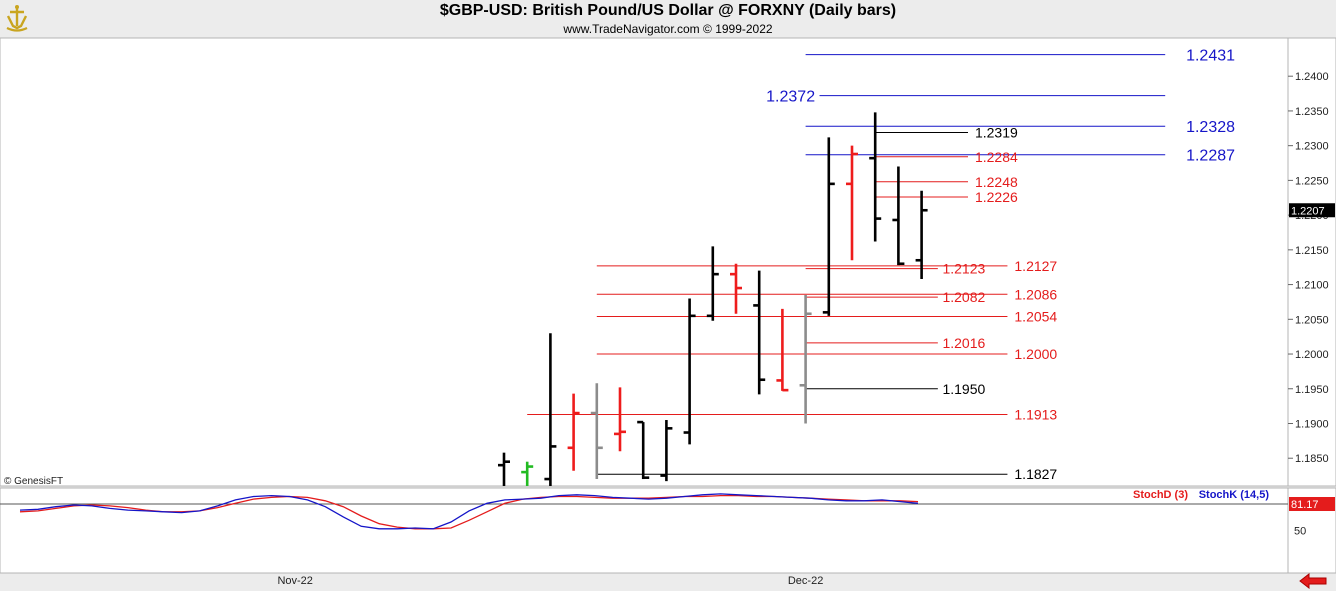 This screenshot has height=591, width=1336. What do you see at coordinates (1312, 355) in the screenshot?
I see `y-tick-label: 1.2000` at bounding box center [1312, 355].